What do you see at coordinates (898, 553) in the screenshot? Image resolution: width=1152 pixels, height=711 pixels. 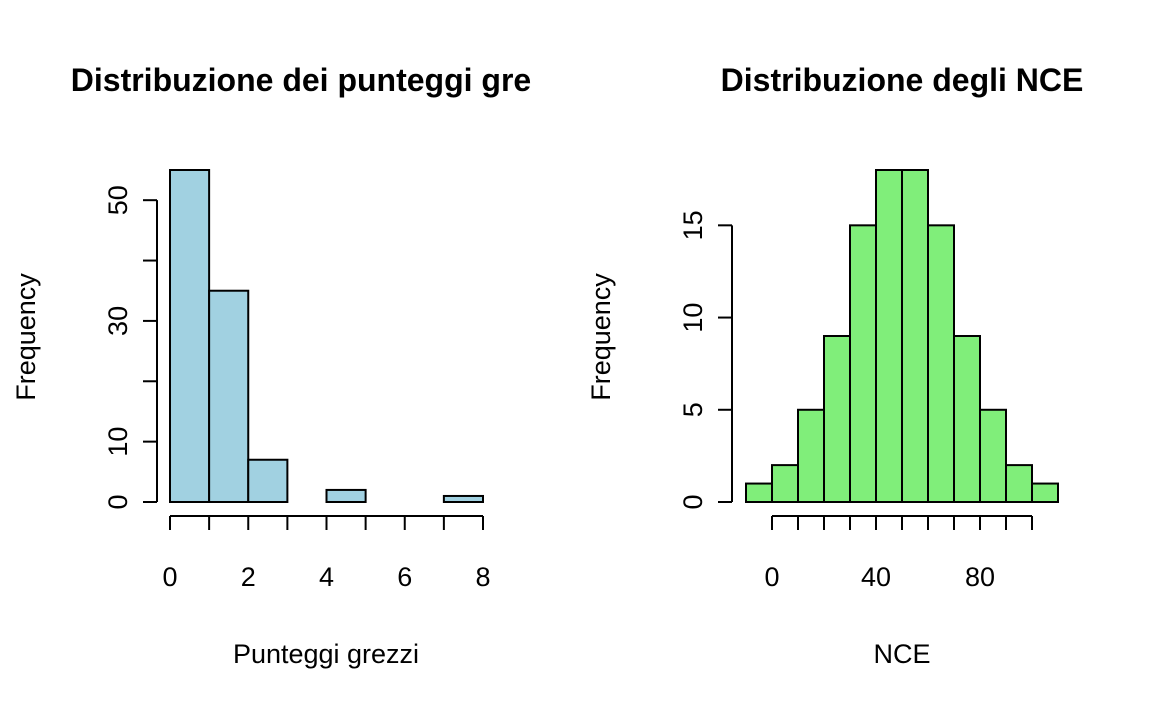 I see `x-axis: 0 40 80` at bounding box center [898, 553].